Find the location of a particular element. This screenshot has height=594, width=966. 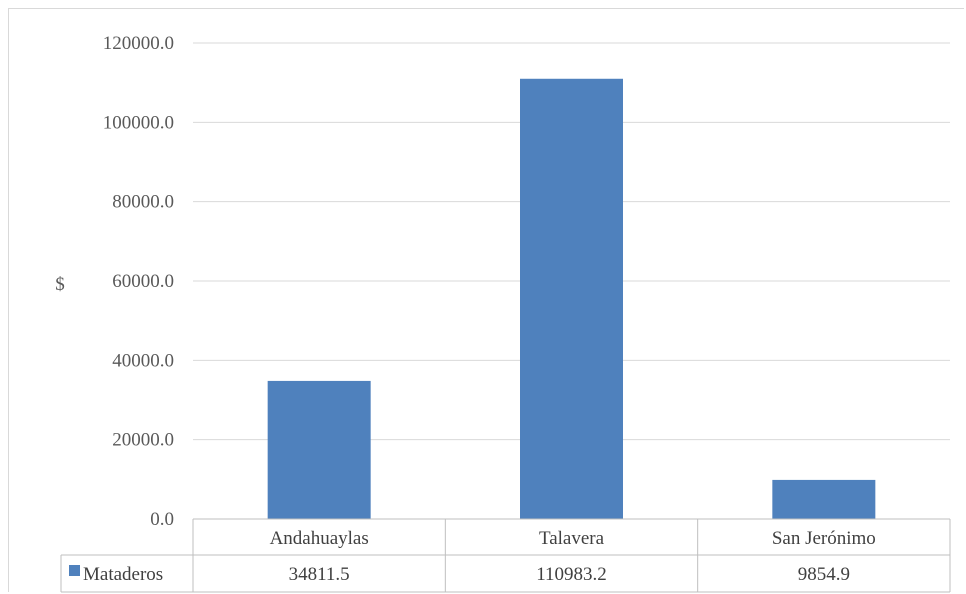

legend-series-name: Mataderos is located at coordinates (123, 574).